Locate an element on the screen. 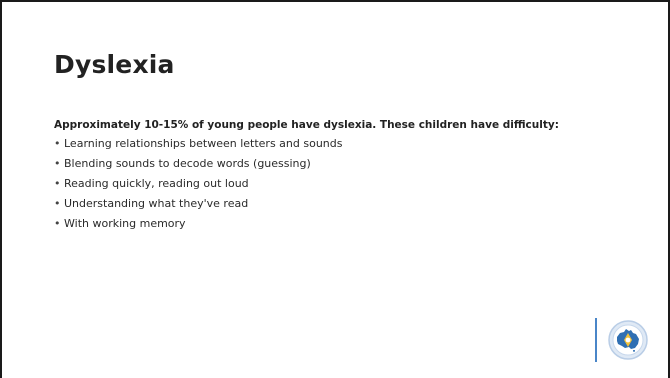 This screenshot has height=378, width=670. list-item-text: Understanding what they've read is located at coordinates (156, 203).